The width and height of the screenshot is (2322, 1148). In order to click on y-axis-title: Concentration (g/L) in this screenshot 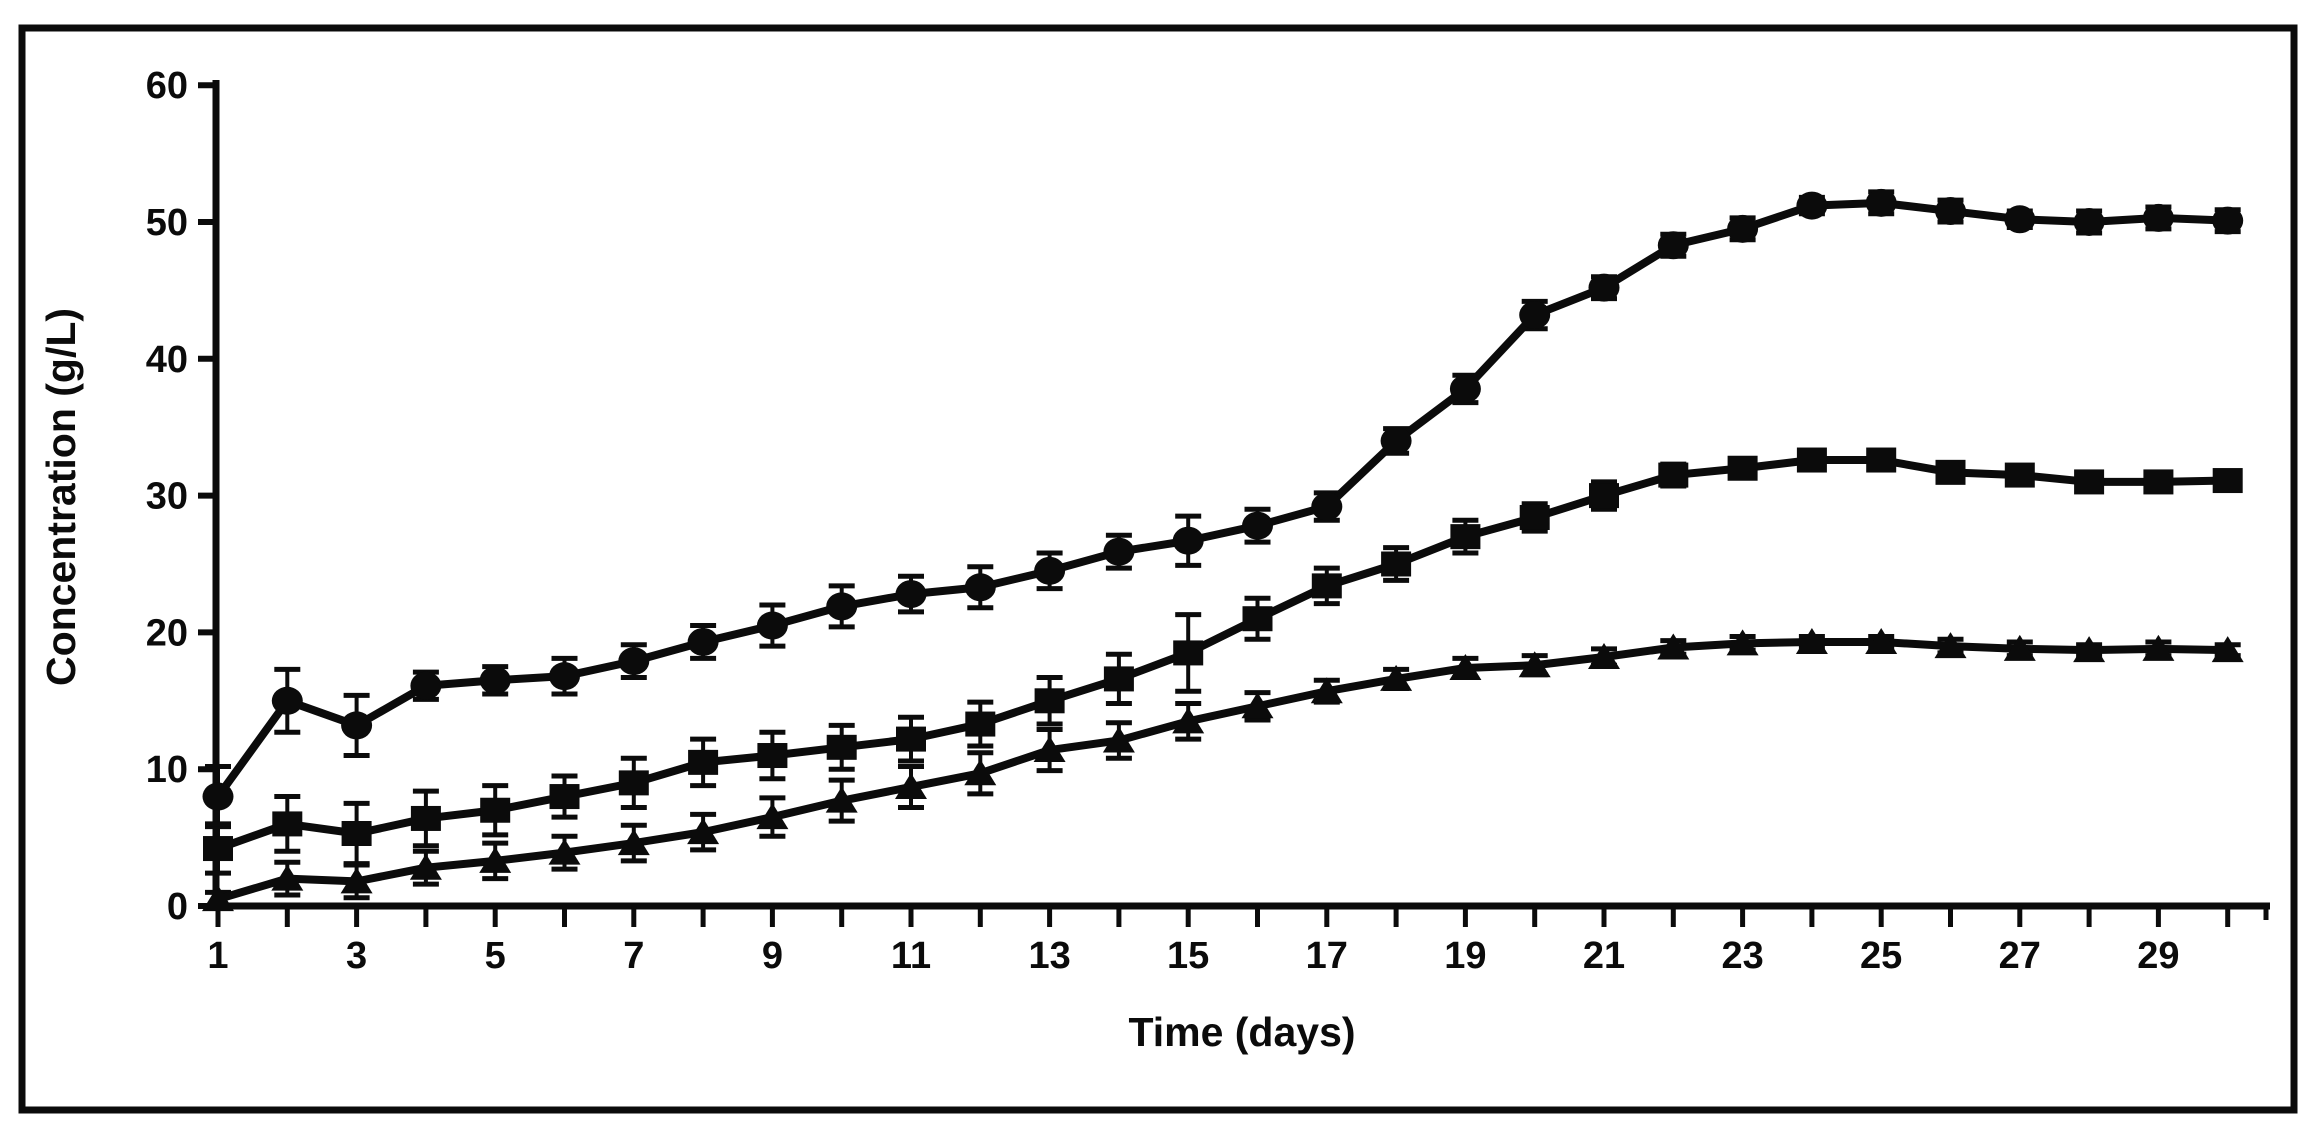, I will do `click(61, 497)`.